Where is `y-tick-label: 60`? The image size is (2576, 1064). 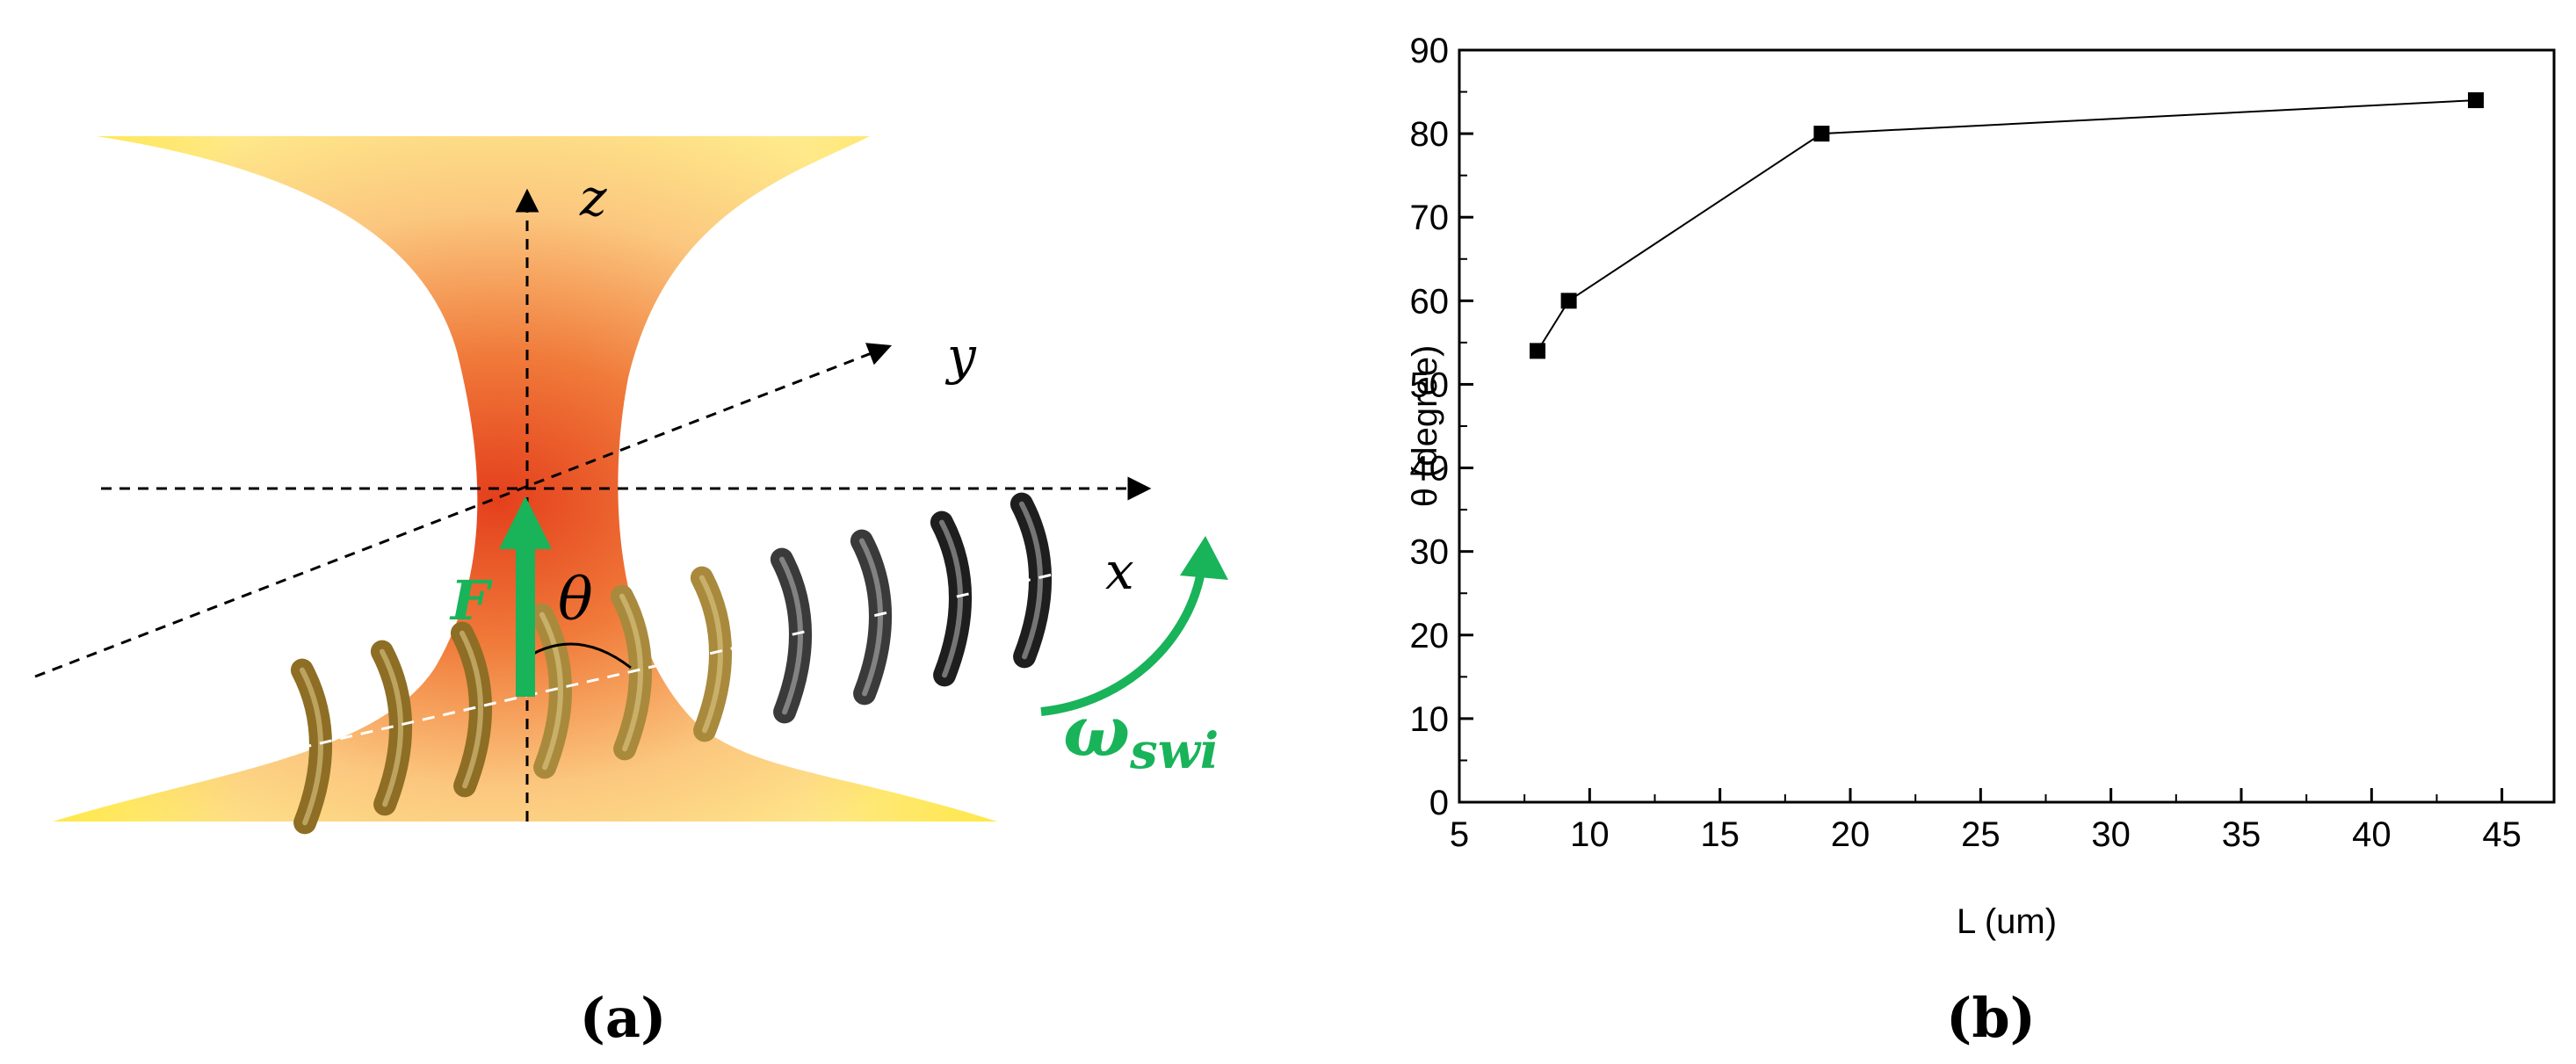 y-tick-label: 60 is located at coordinates (1430, 301).